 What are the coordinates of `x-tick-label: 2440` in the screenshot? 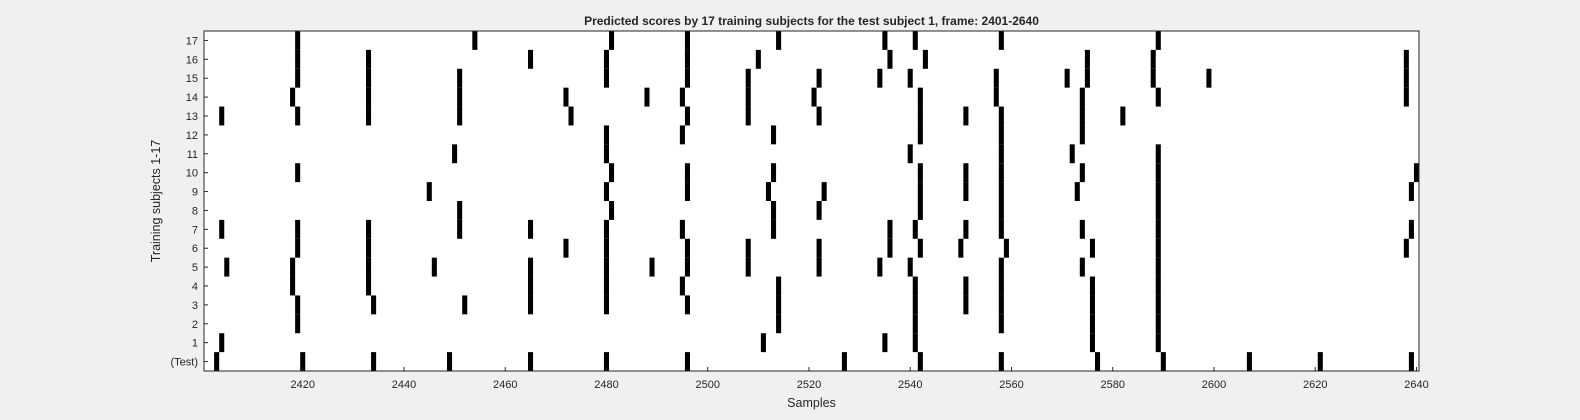 It's located at (404, 385).